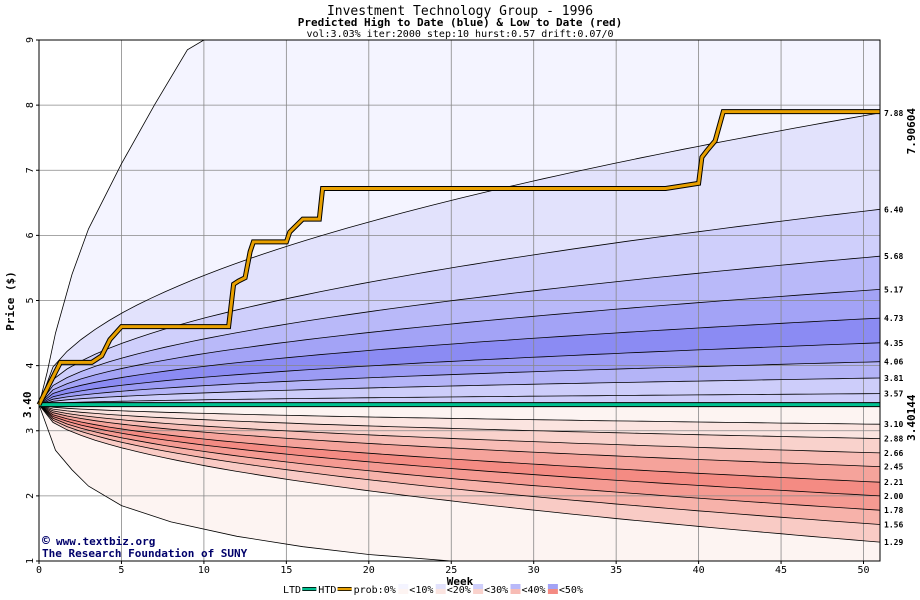  What do you see at coordinates (781, 570) in the screenshot?
I see `x-tick-label-45: 45` at bounding box center [781, 570].